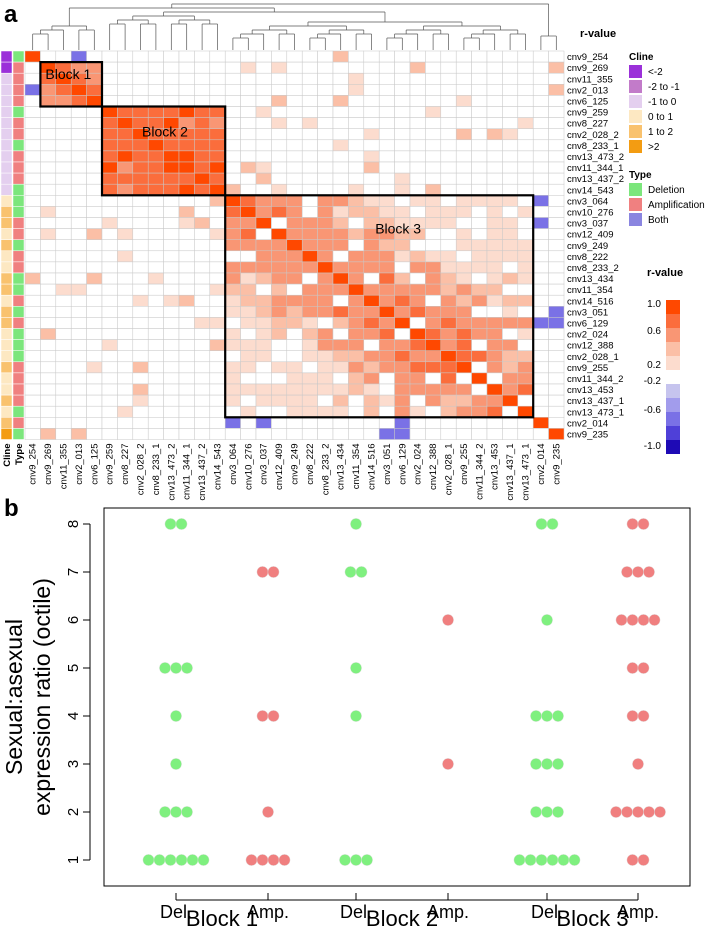 This screenshot has width=709, height=929. What do you see at coordinates (433, 467) in the screenshot?
I see `column-label: cnv12_388` at bounding box center [433, 467].